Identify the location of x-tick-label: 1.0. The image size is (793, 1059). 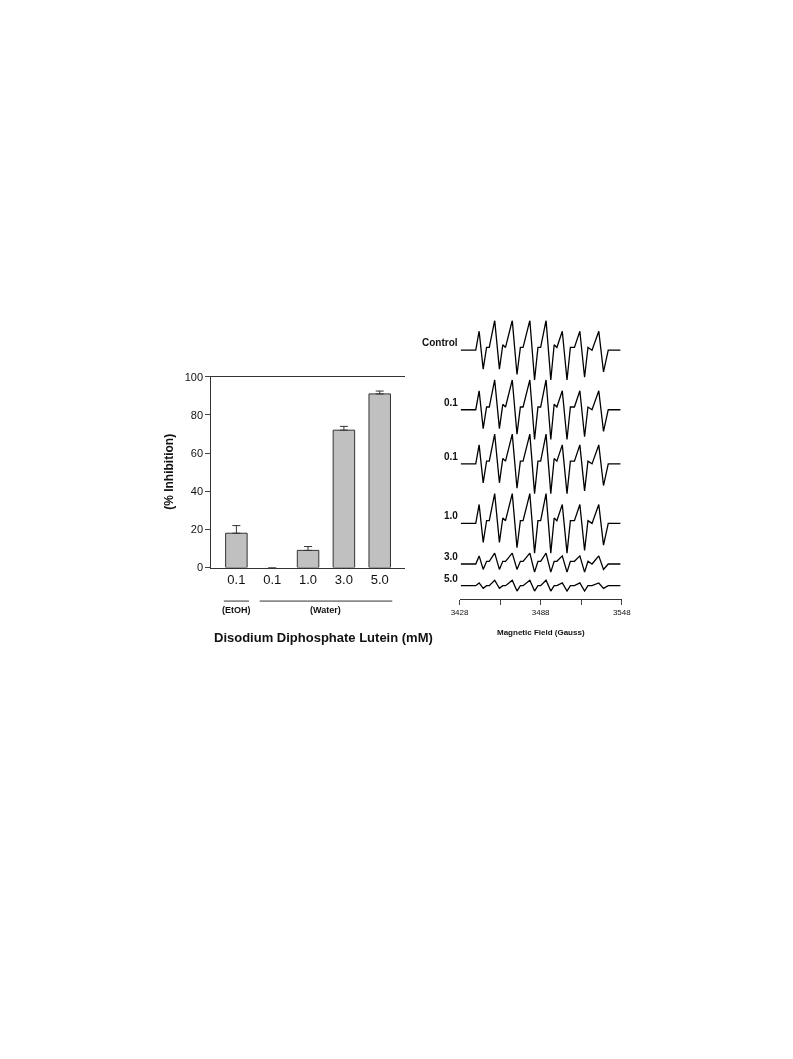
(308, 580).